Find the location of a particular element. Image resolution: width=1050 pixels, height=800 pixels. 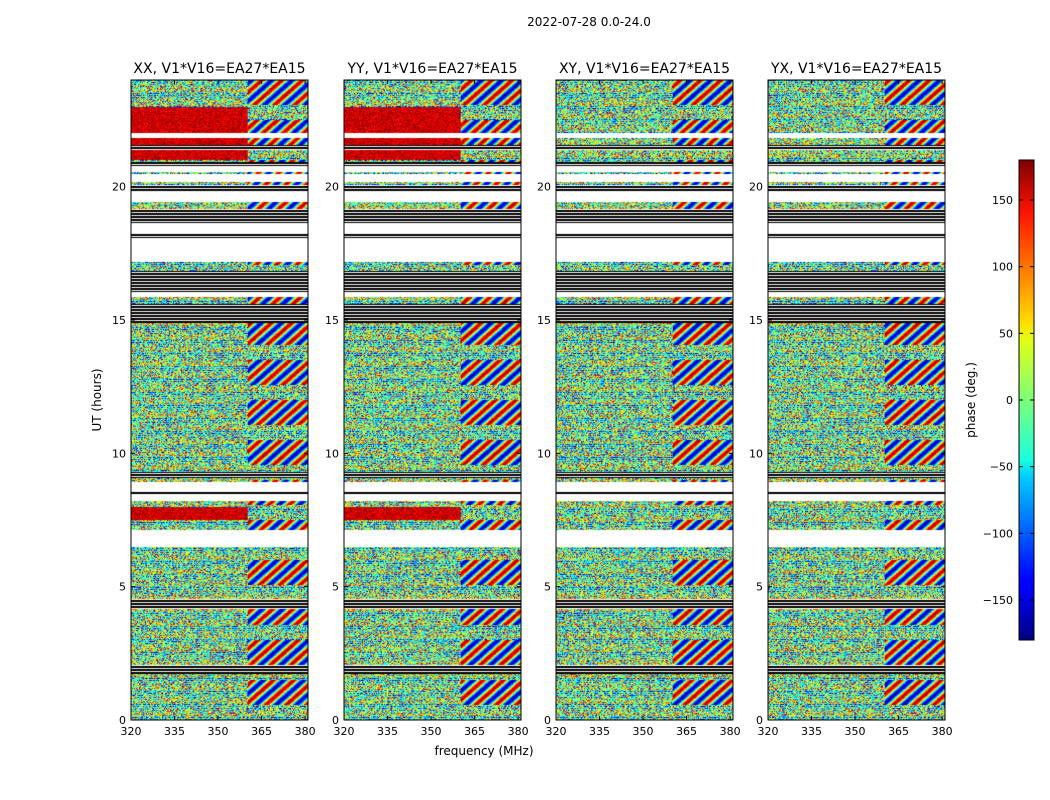

colorbar-tick-label: 0 is located at coordinates (1009, 400).